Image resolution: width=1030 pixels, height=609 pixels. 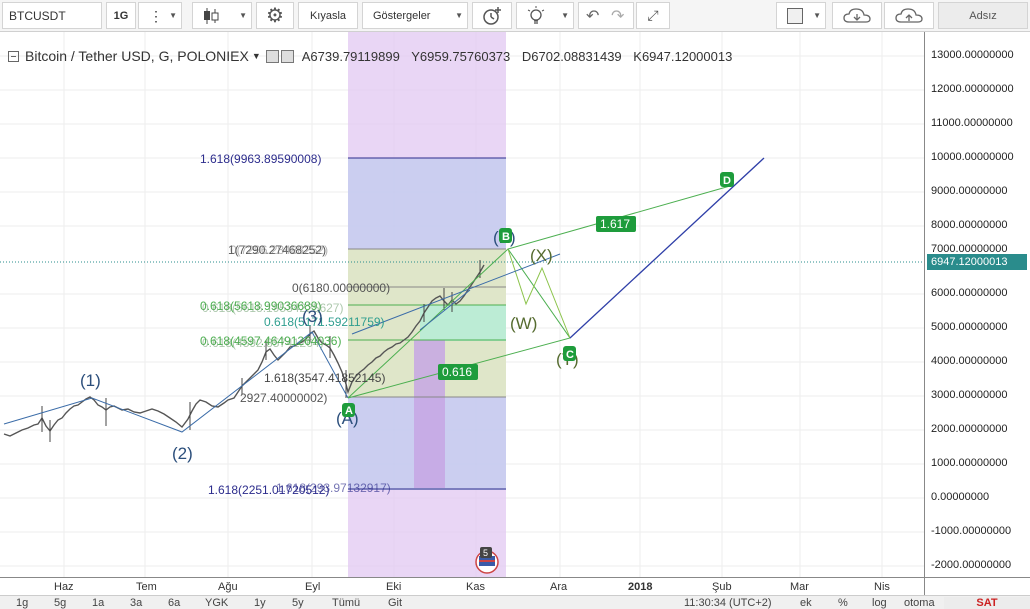 What do you see at coordinates (174, 603) in the screenshot?
I see `range-6m: 6a` at bounding box center [174, 603].